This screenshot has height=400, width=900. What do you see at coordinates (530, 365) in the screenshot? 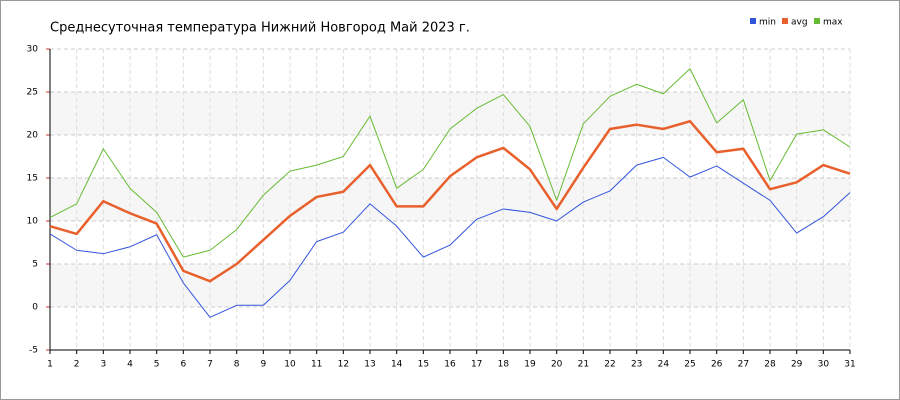
I see `x-tick-label: 19` at bounding box center [530, 365].